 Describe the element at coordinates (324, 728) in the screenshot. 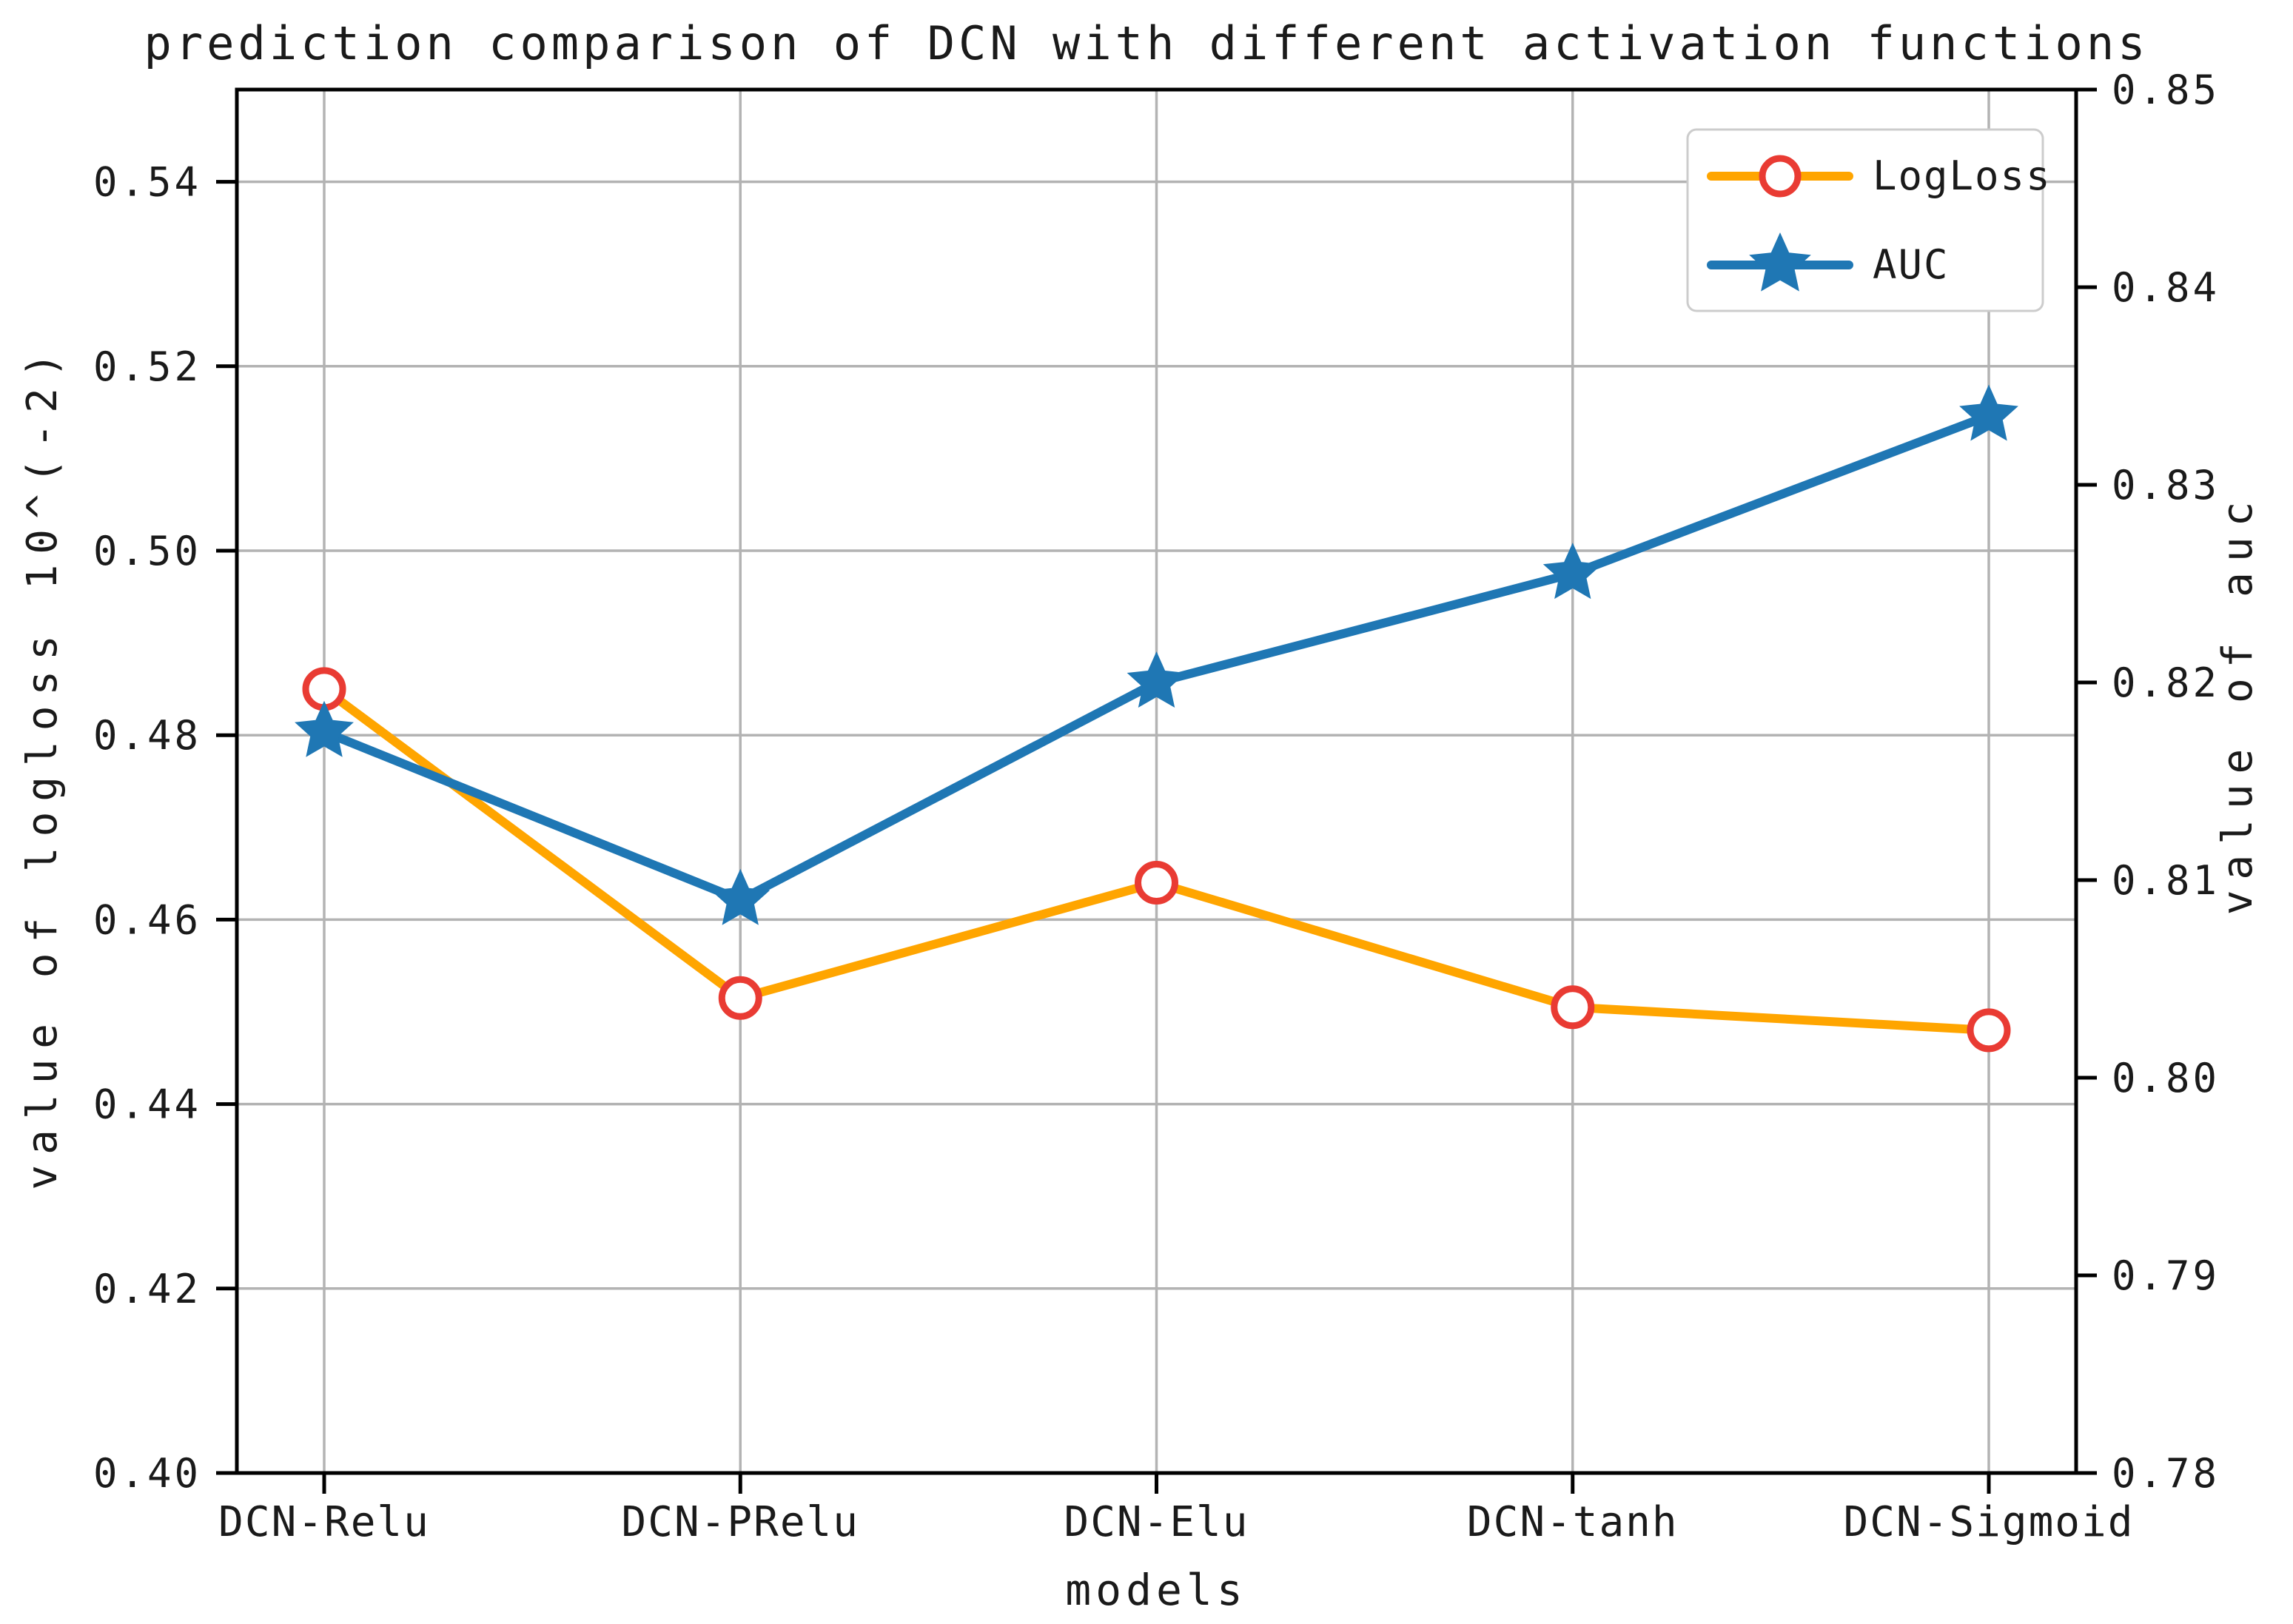

I see `data-point-auc-DCN-Relu` at that location.